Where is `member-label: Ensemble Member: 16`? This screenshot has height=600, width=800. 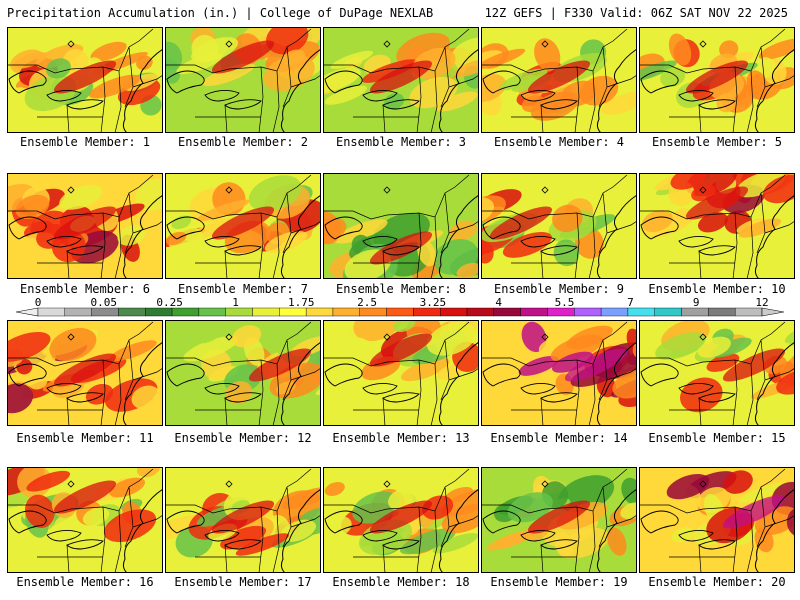 member-label: Ensemble Member: 16 is located at coordinates (85, 582).